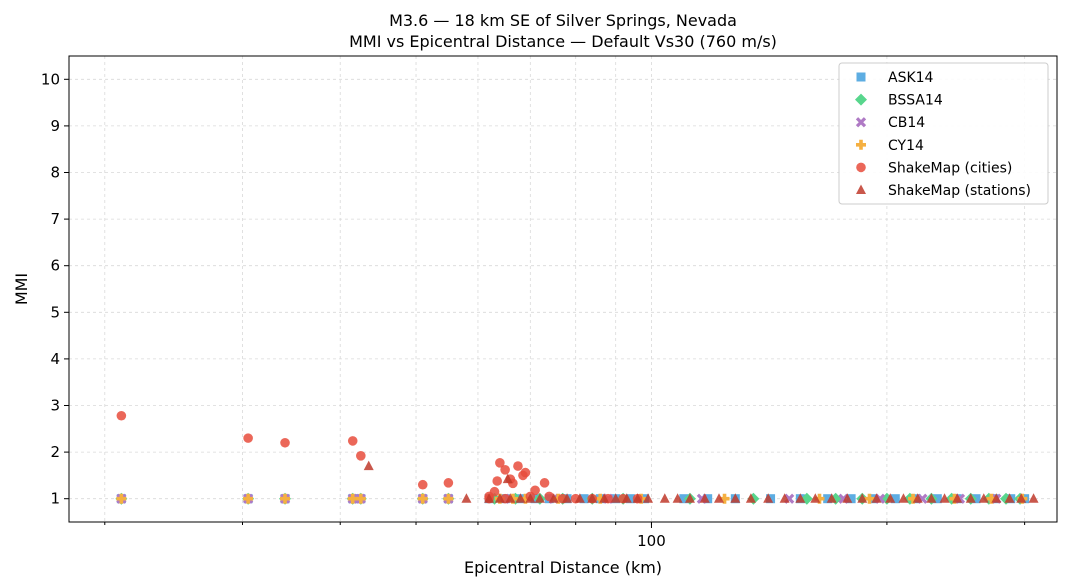 This screenshot has height=588, width=1067. I want to click on y-tick-label: 3, so click(55, 406).